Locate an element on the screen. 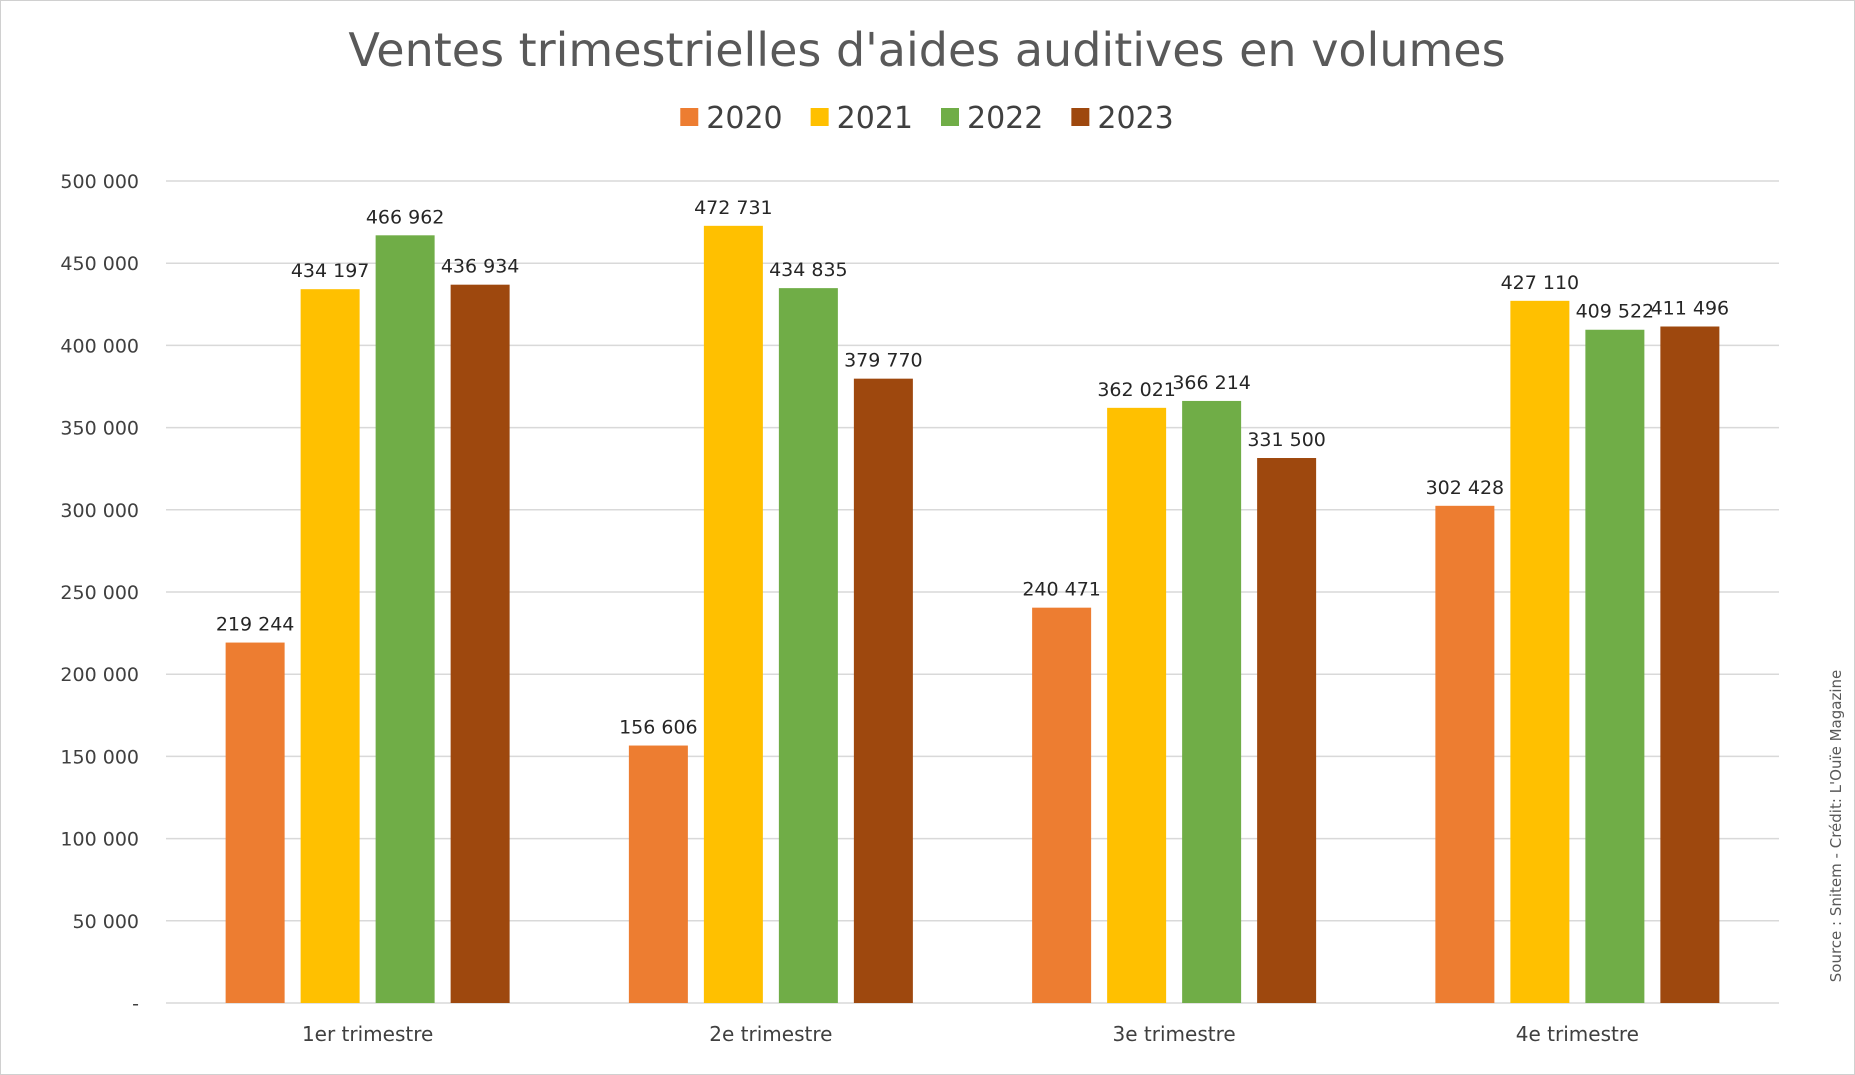  legend-label: 2021 is located at coordinates (875, 118).